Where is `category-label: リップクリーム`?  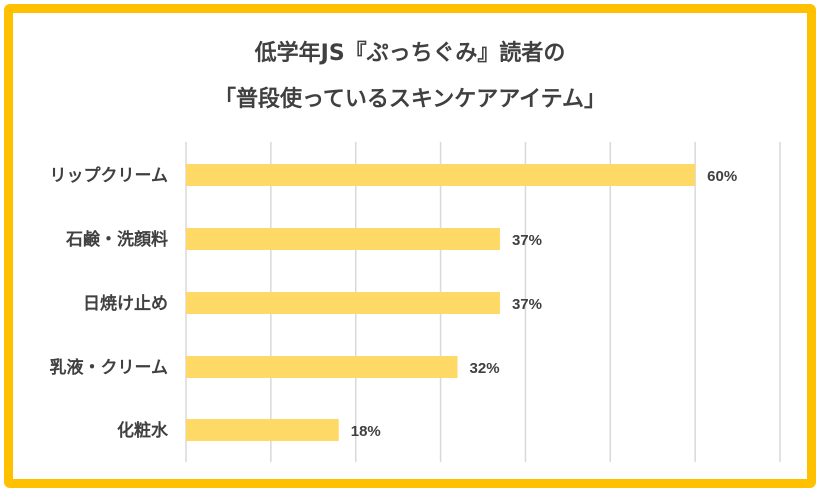 category-label: リップクリーム is located at coordinates (109, 175).